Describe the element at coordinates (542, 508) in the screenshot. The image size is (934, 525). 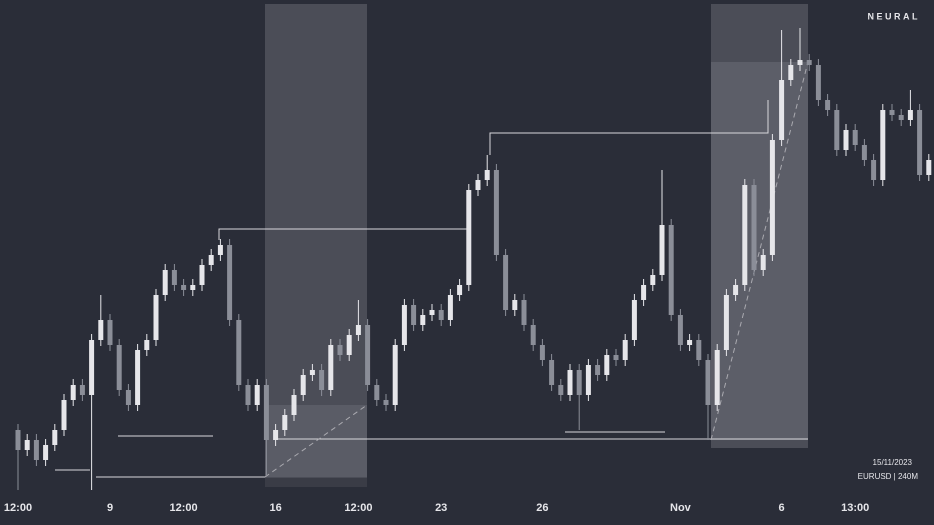
I see `x-tick-label: 26` at that location.